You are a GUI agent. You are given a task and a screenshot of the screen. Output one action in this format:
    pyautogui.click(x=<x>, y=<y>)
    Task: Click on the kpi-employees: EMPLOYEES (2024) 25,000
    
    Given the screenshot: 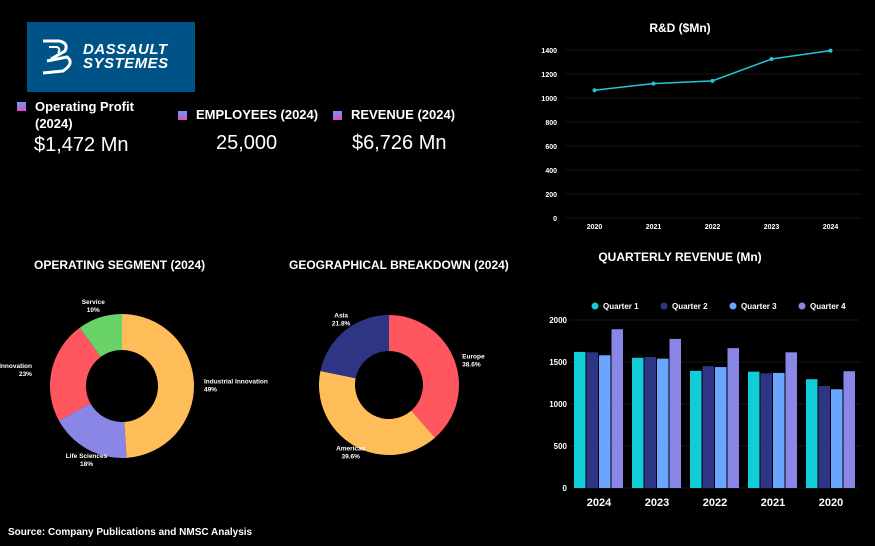 What is the action you would take?
    pyautogui.click(x=253, y=131)
    